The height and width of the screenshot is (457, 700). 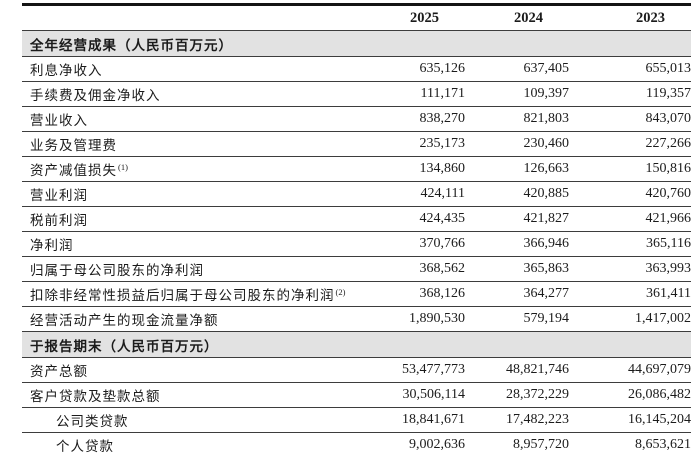 What do you see at coordinates (442, 118) in the screenshot?
I see `row-value: 838,270` at bounding box center [442, 118].